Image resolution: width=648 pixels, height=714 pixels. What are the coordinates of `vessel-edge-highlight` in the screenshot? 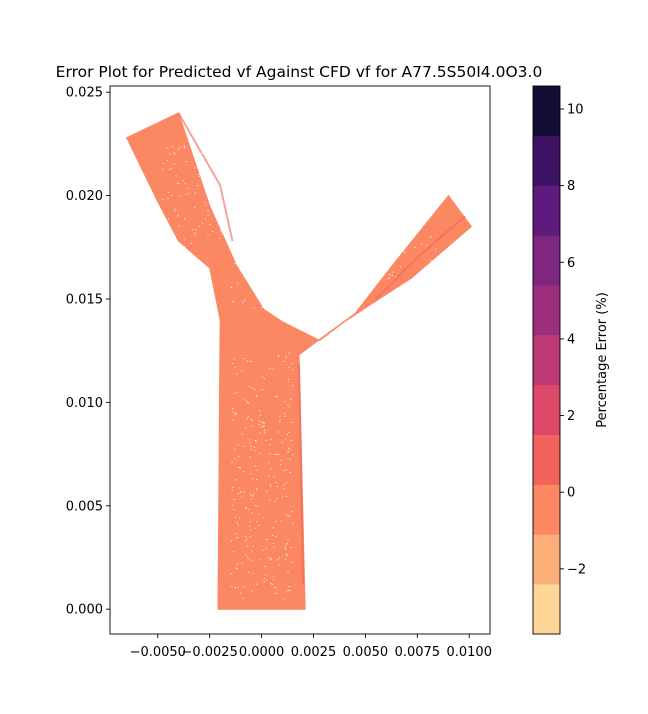 It's located at (301, 475).